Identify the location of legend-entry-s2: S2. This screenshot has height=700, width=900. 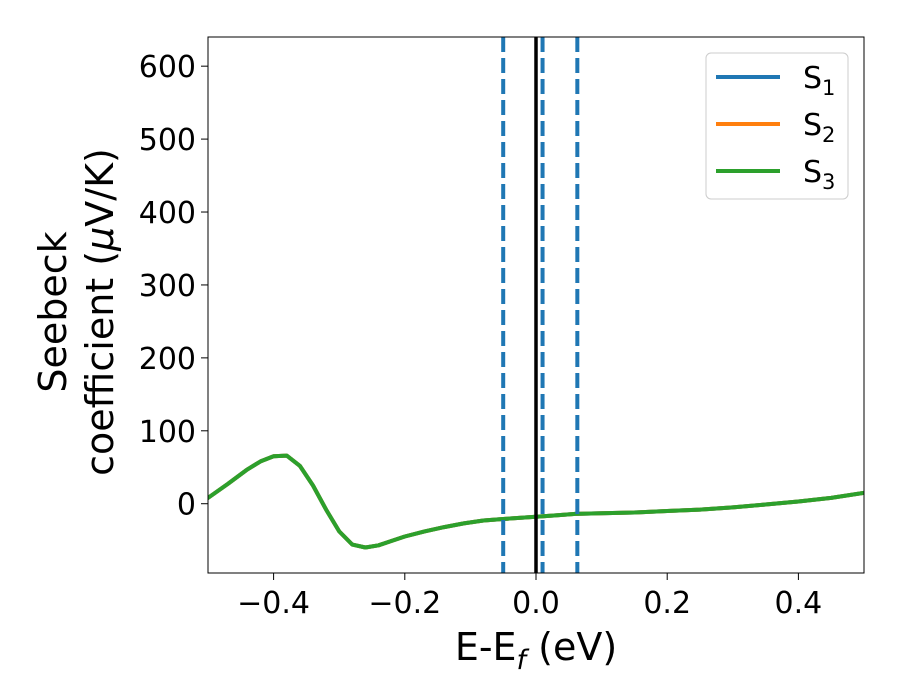
(775, 127).